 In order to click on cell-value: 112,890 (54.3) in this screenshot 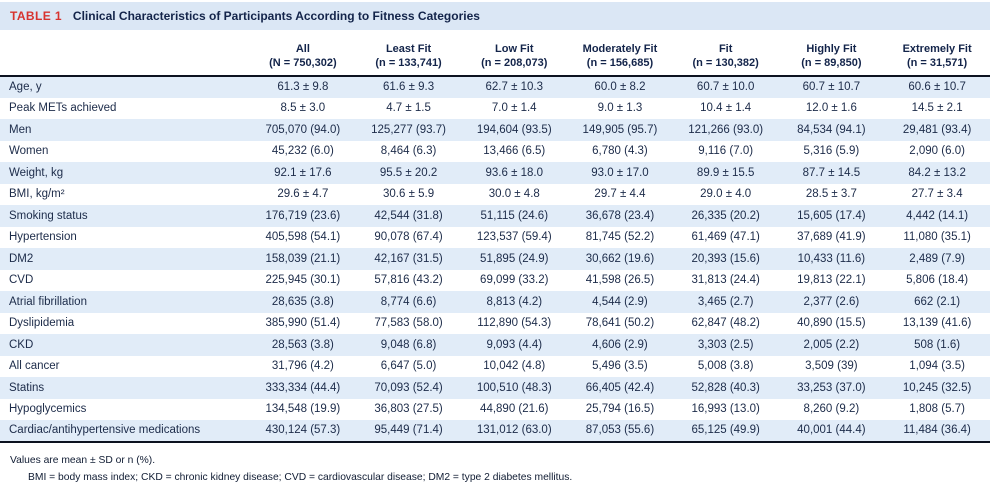, I will do `click(514, 323)`.